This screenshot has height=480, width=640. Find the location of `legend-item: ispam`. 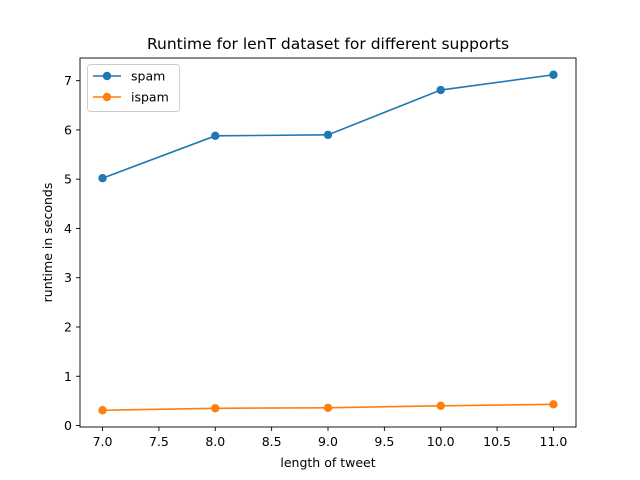

legend-item: ispam is located at coordinates (131, 97).